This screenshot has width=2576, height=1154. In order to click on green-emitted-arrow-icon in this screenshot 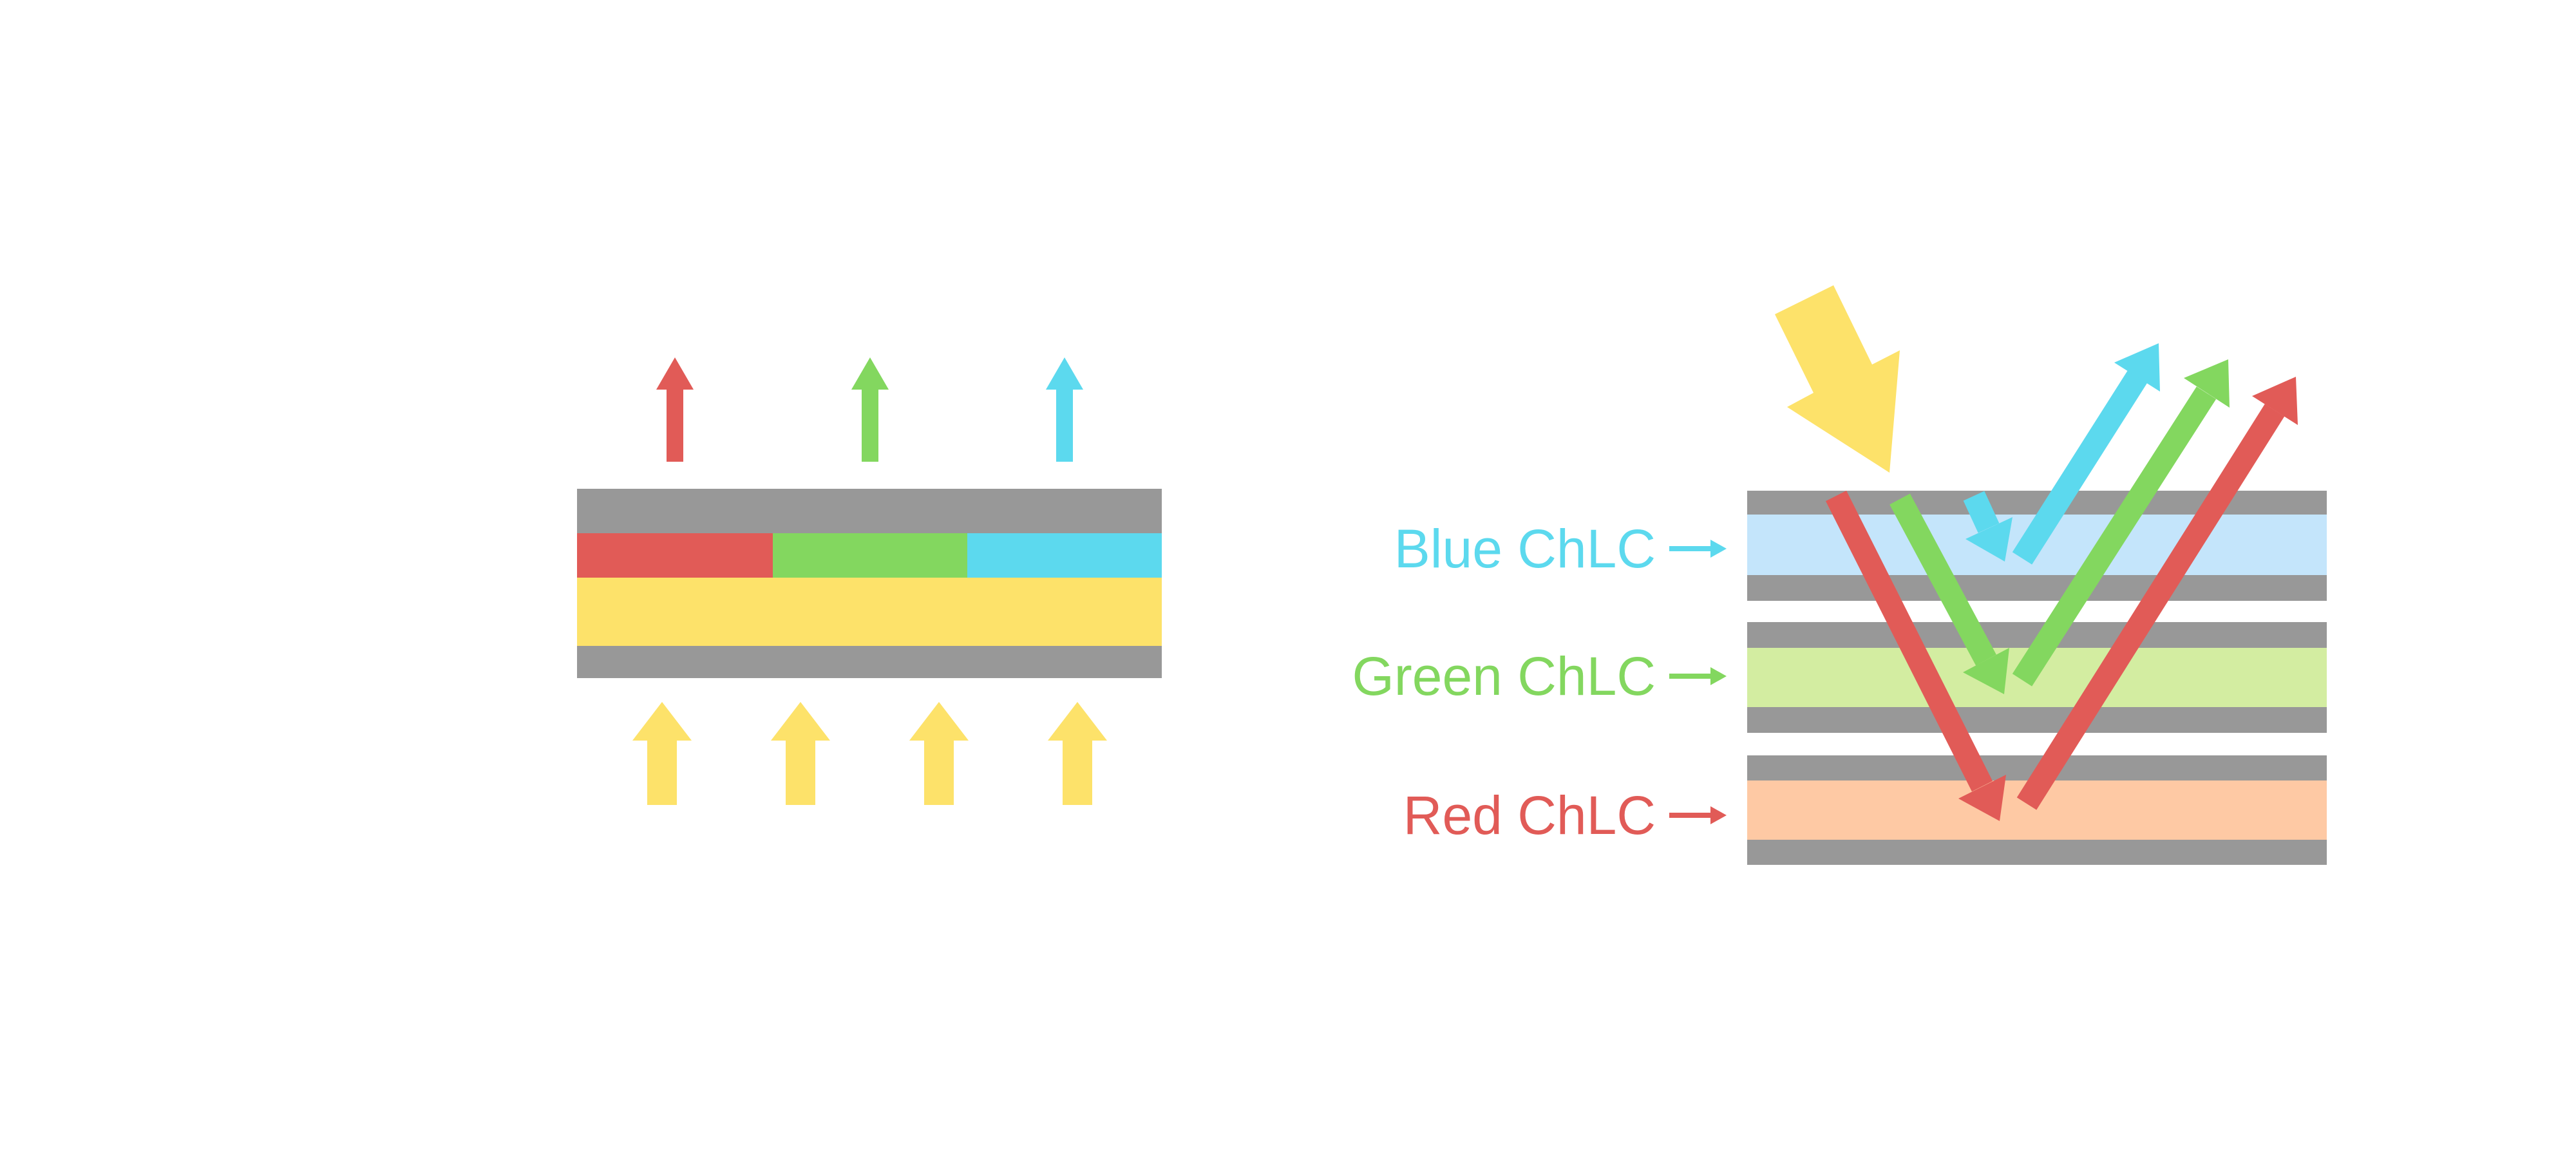, I will do `click(870, 409)`.